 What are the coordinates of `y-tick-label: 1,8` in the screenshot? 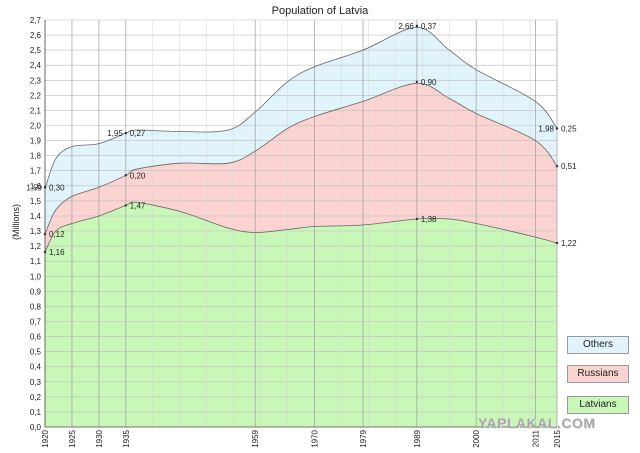 It's located at (36, 156).